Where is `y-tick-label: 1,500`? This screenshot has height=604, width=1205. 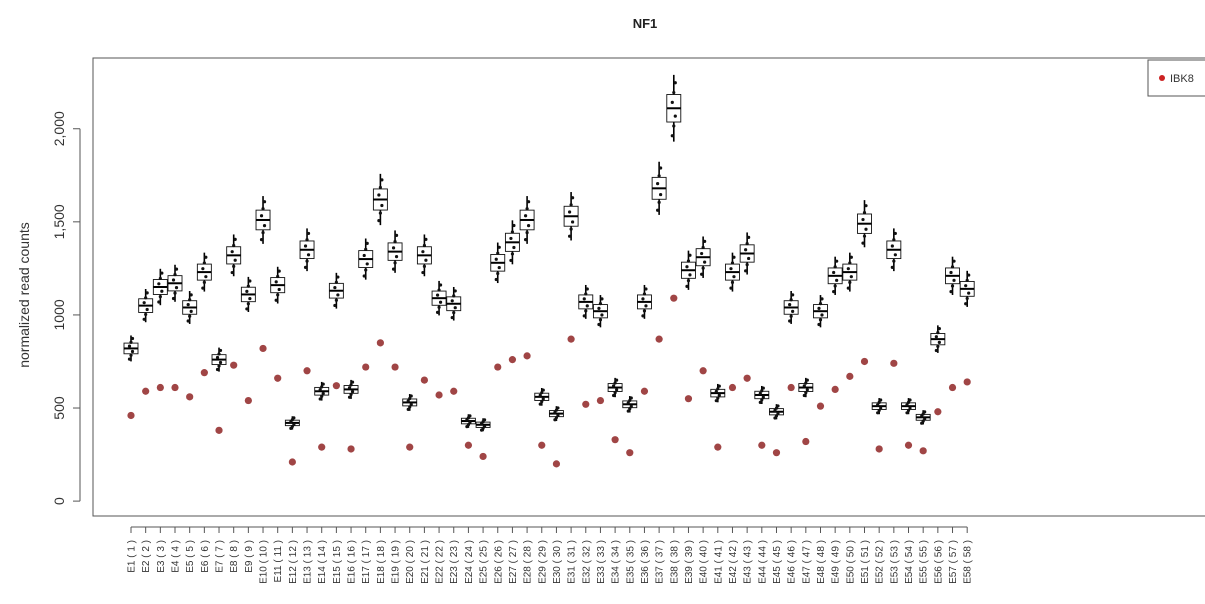 y-tick-label: 1,500 is located at coordinates (59, 221).